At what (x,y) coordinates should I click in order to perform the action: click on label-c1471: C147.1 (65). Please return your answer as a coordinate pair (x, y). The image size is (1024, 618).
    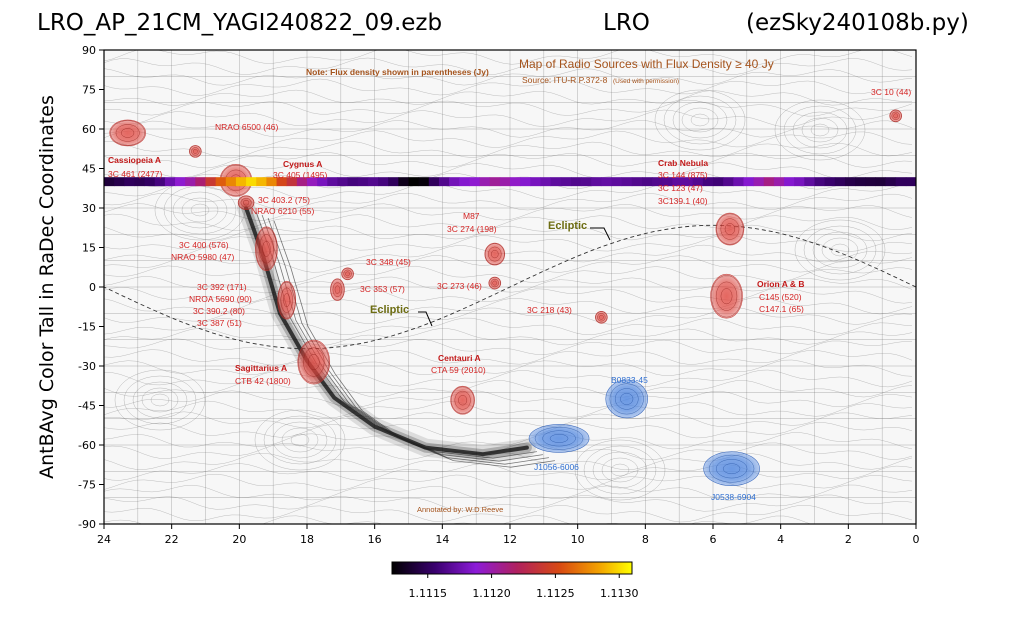
    Looking at the image, I should click on (781, 309).